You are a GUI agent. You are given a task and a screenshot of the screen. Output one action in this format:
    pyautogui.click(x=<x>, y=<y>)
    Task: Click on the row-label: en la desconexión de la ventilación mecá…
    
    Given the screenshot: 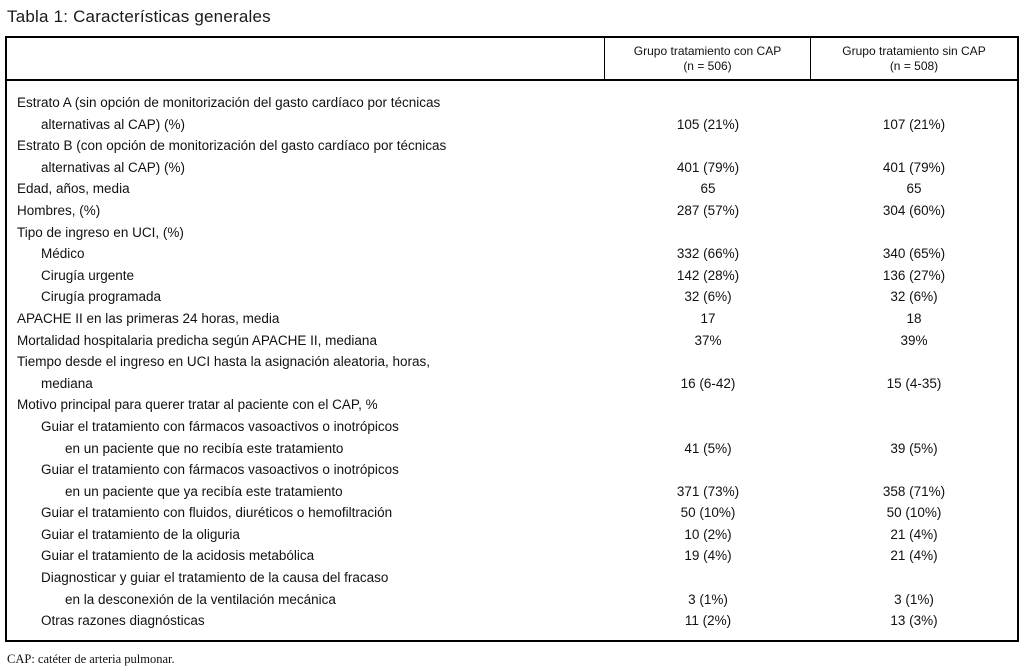 What is the action you would take?
    pyautogui.click(x=200, y=599)
    